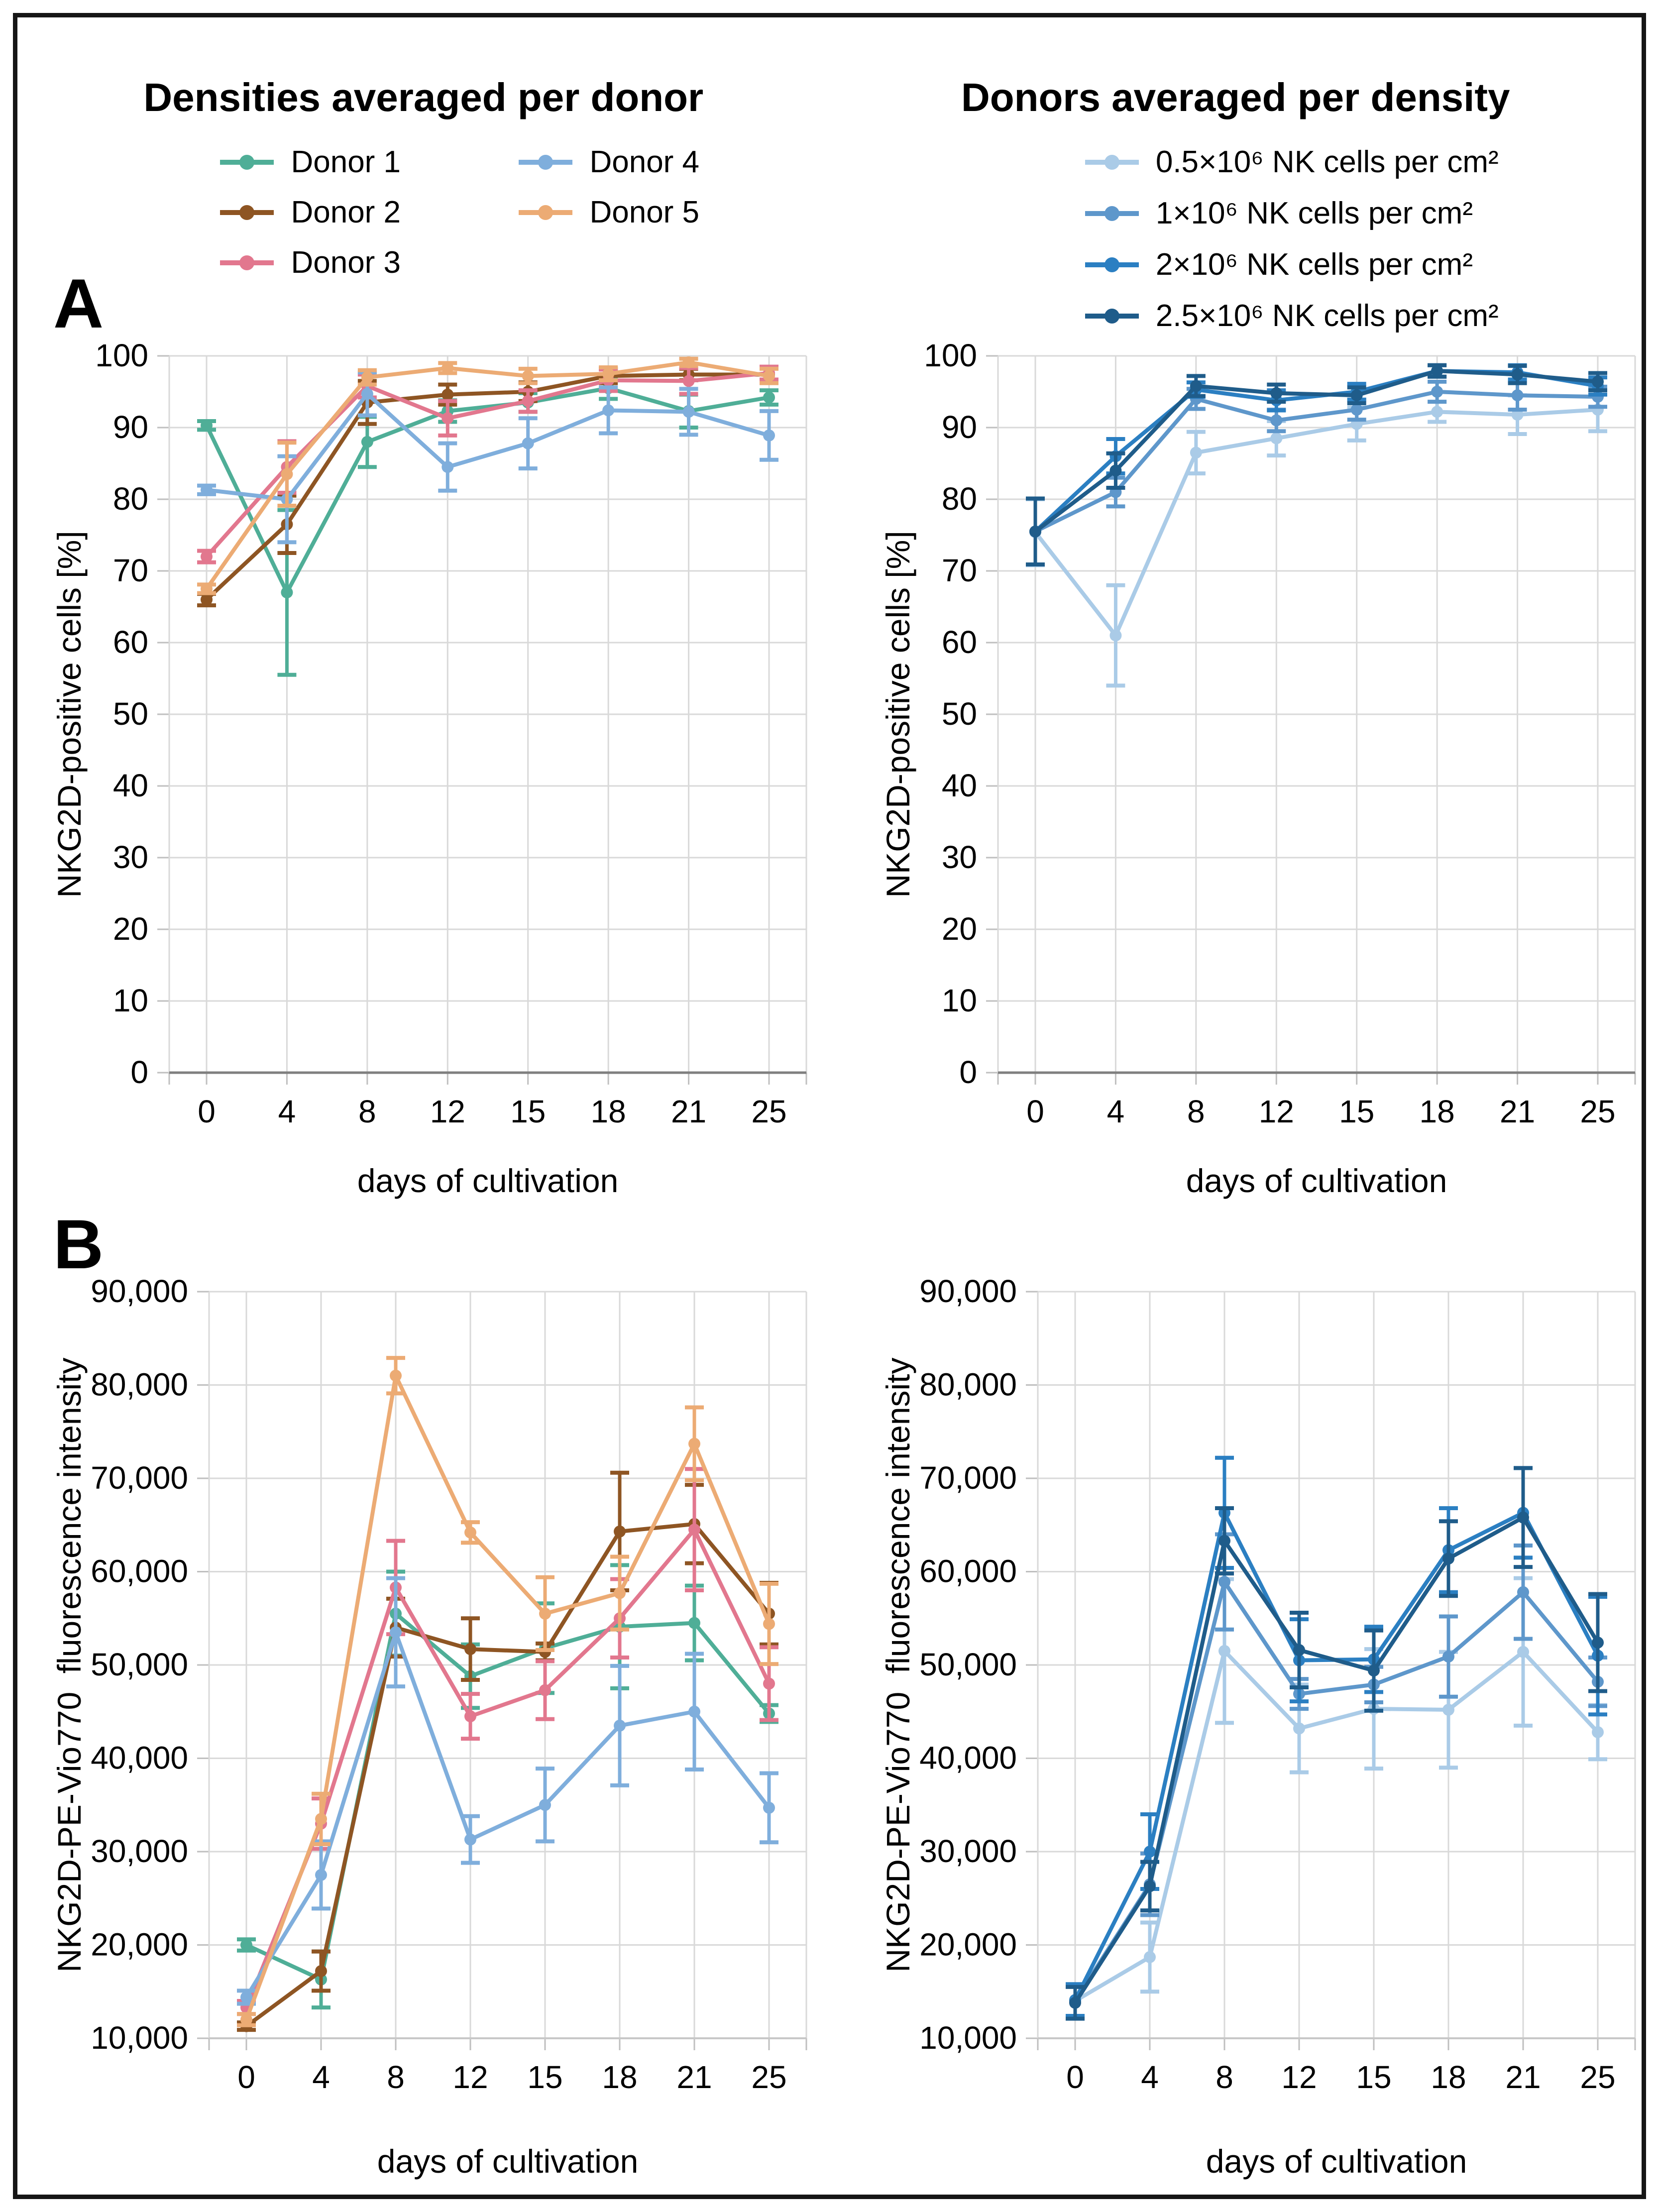 The image size is (1659, 2212). What do you see at coordinates (968, 1945) in the screenshot?
I see `svg-text: 20,000` at bounding box center [968, 1945].